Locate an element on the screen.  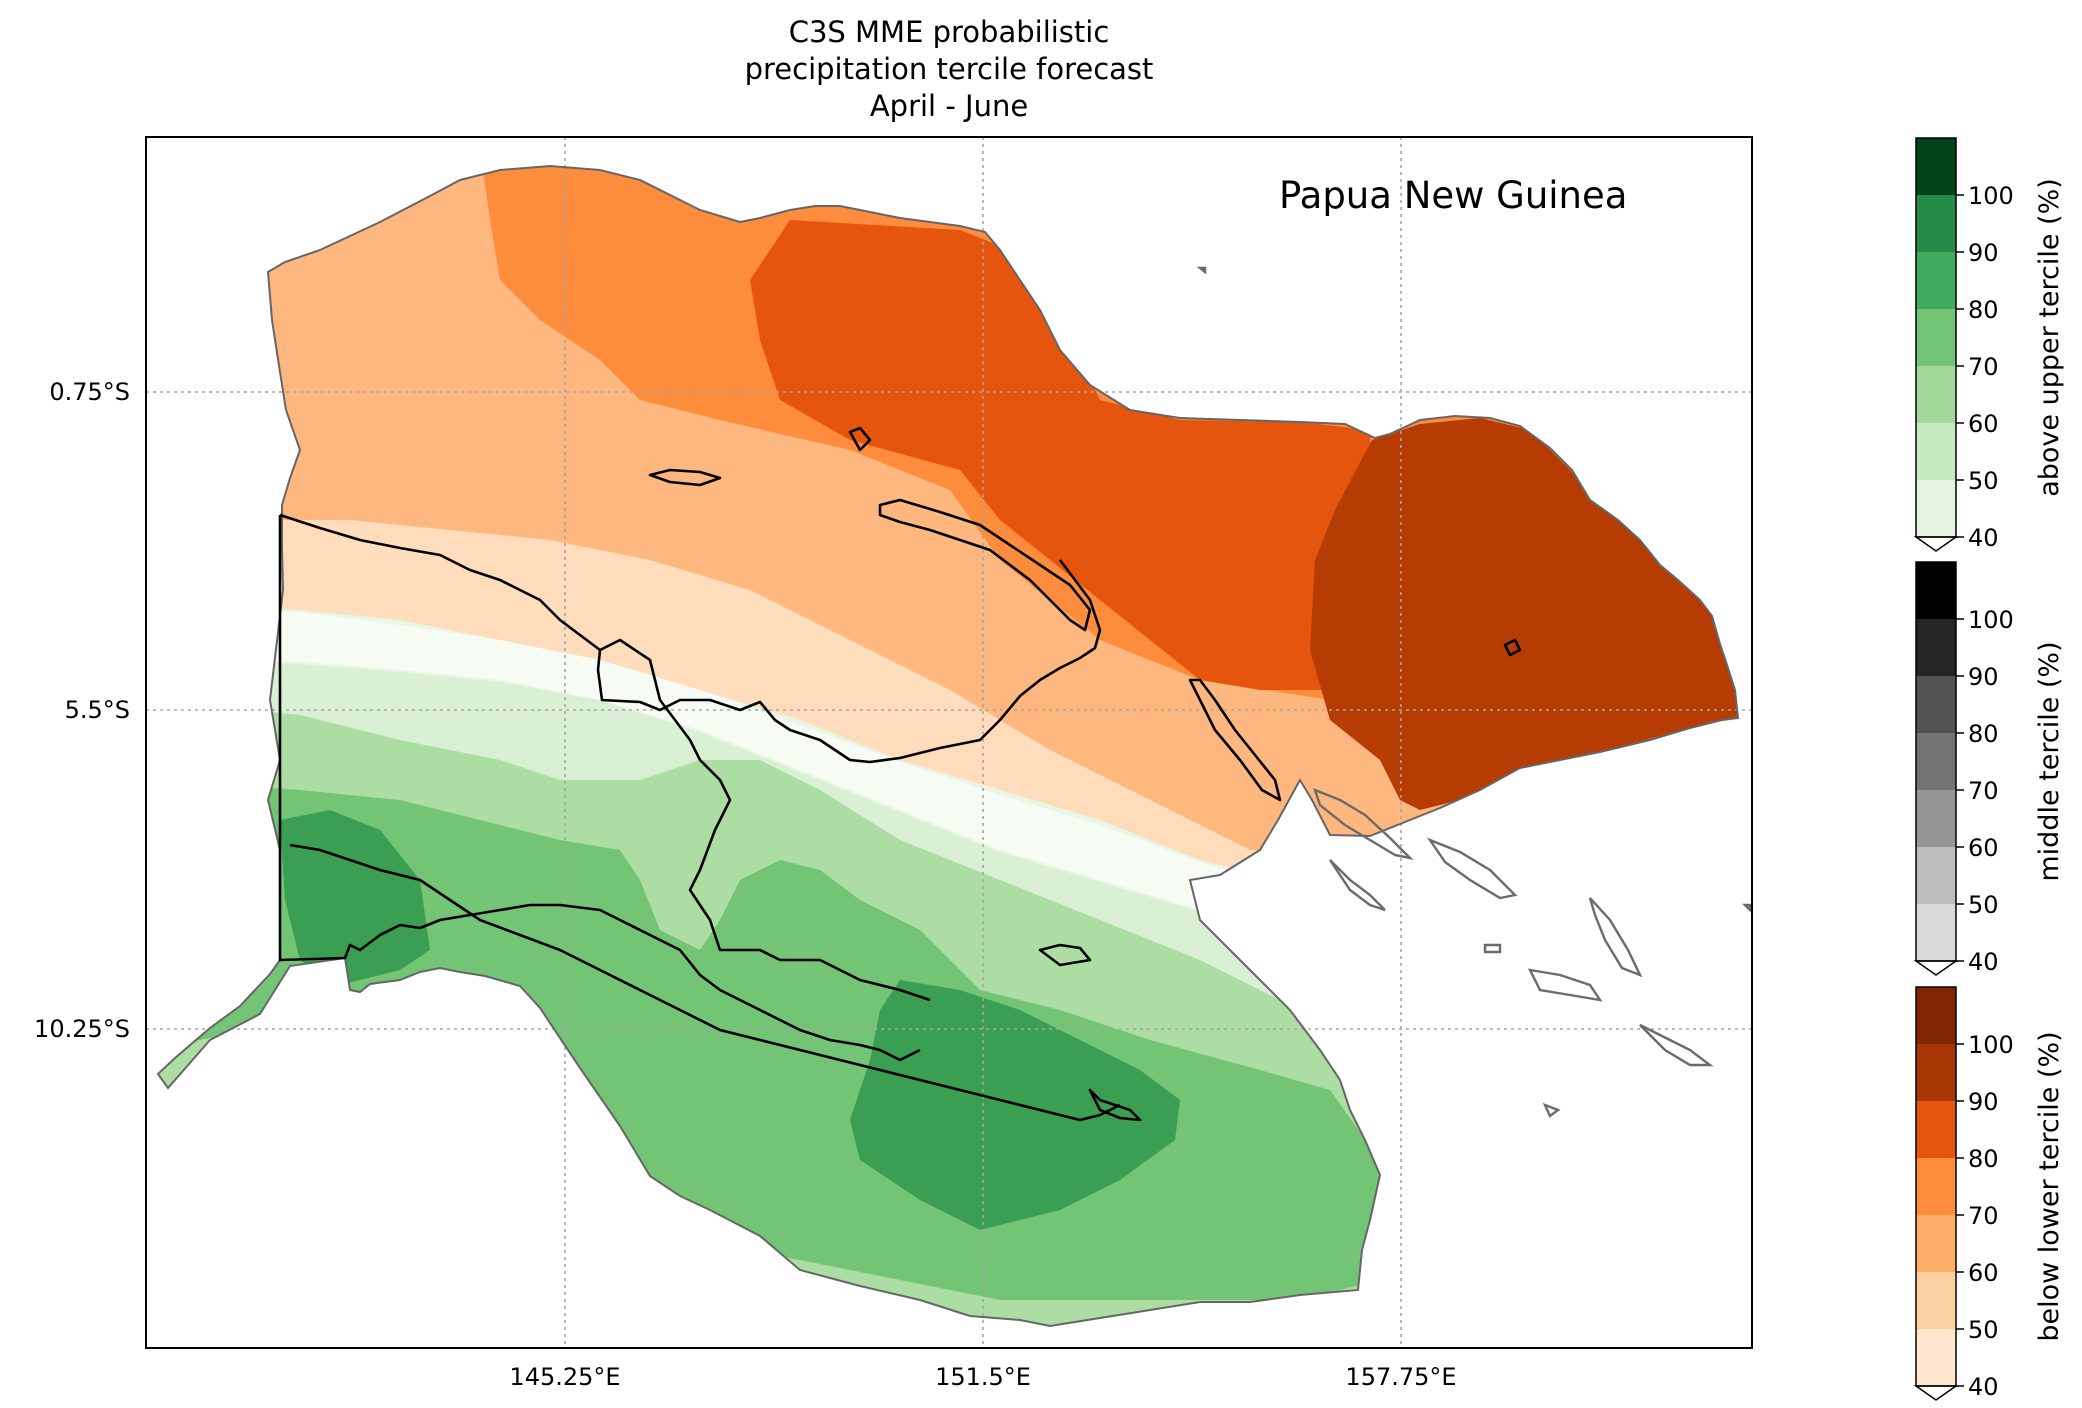
coastline-new-ireland is located at coordinates (860, 439).